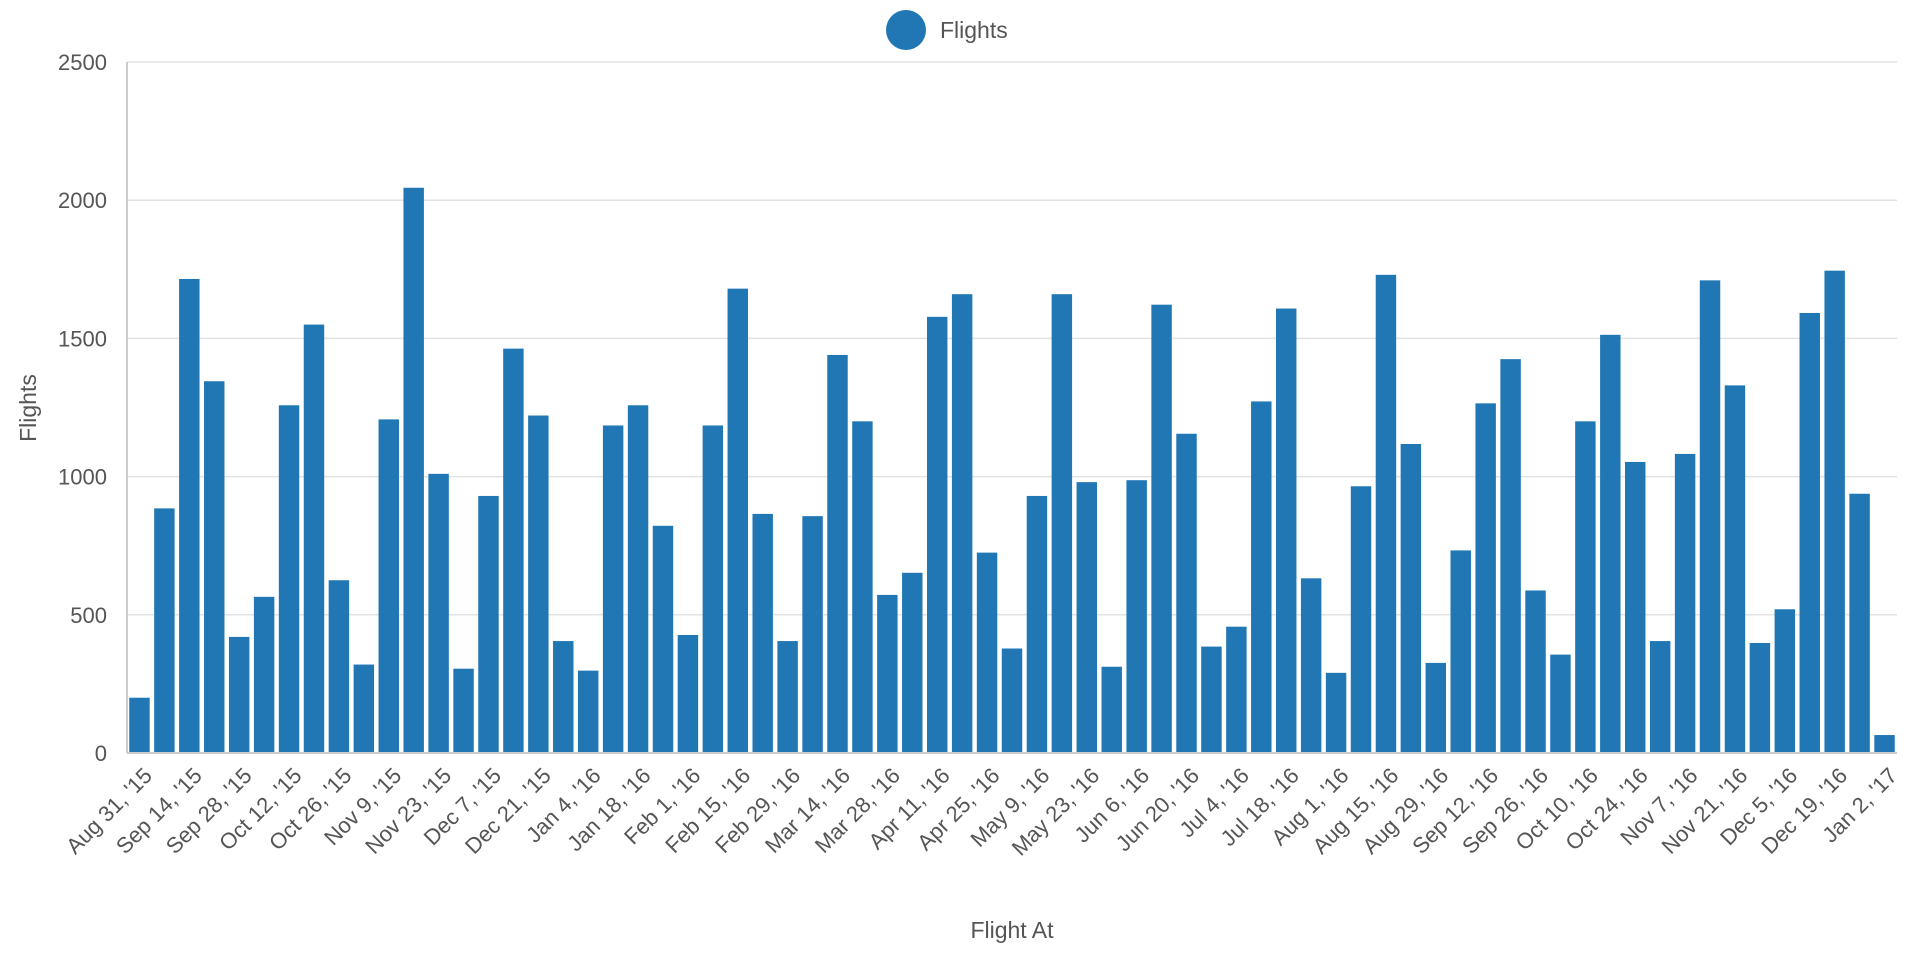  I want to click on y-axis-title: Flights, so click(28, 408).